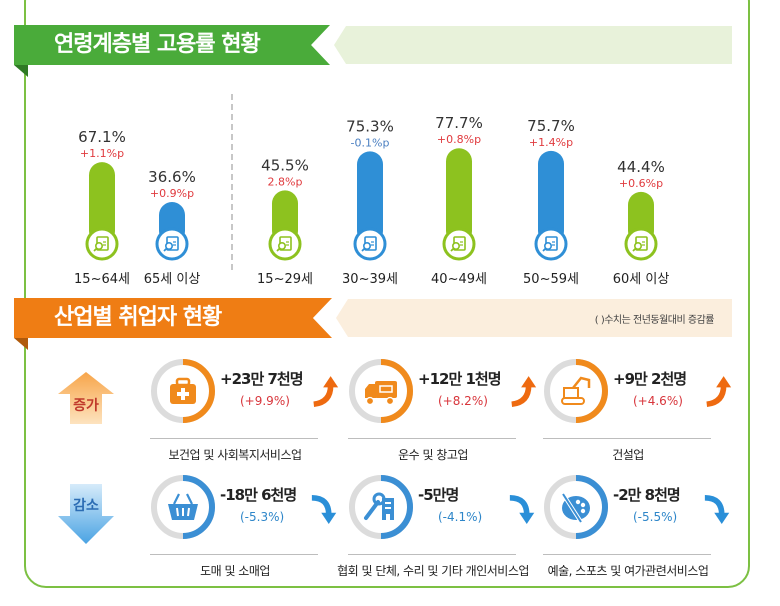 This screenshot has height=606, width=780. Describe the element at coordinates (172, 45) in the screenshot. I see `section-title: 연령계층별 고용률 현황` at that location.